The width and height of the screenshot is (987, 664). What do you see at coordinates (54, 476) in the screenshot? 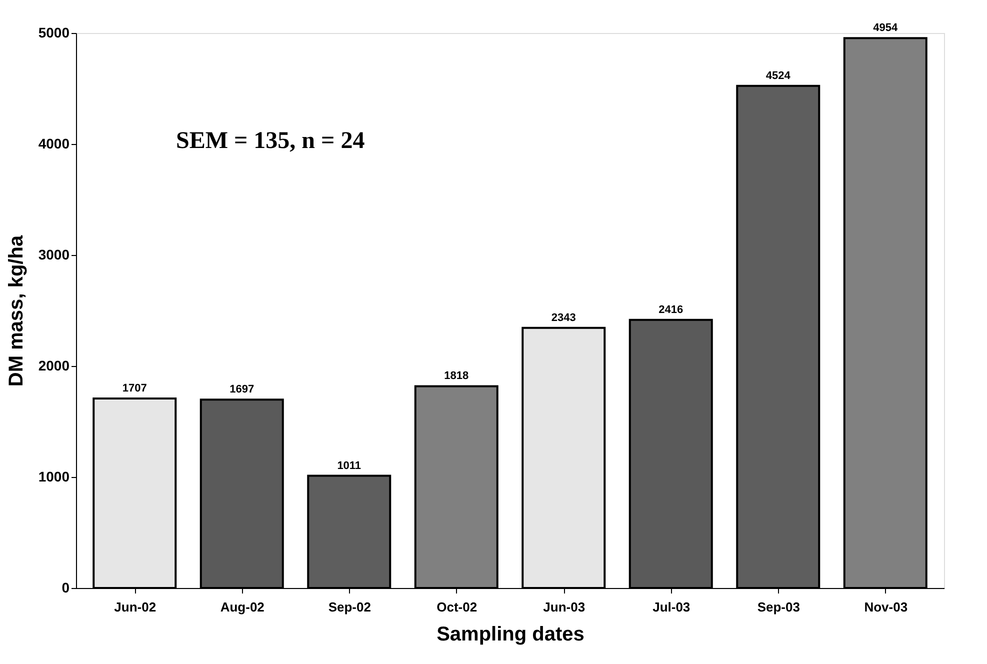
I see `y-tick-label: 1000` at bounding box center [54, 476].